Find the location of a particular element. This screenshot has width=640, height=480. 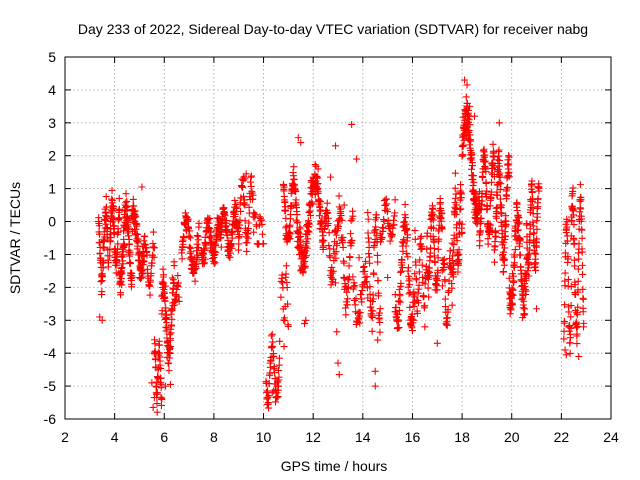

x-tick-label: 24 is located at coordinates (611, 437).